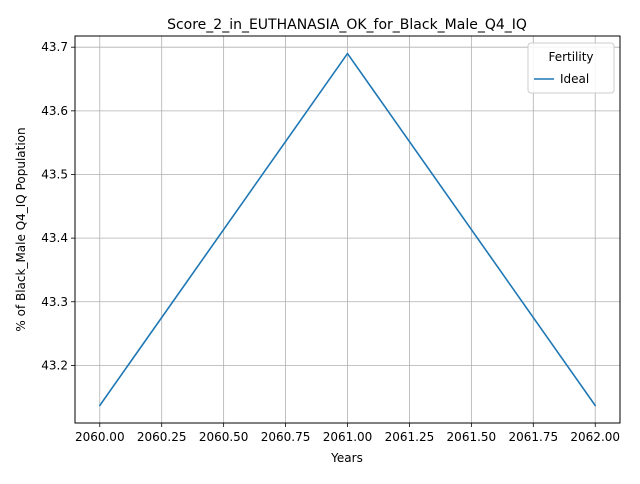 The width and height of the screenshot is (640, 484). Describe the element at coordinates (348, 437) in the screenshot. I see `x-tick-label: 2061.00` at that location.